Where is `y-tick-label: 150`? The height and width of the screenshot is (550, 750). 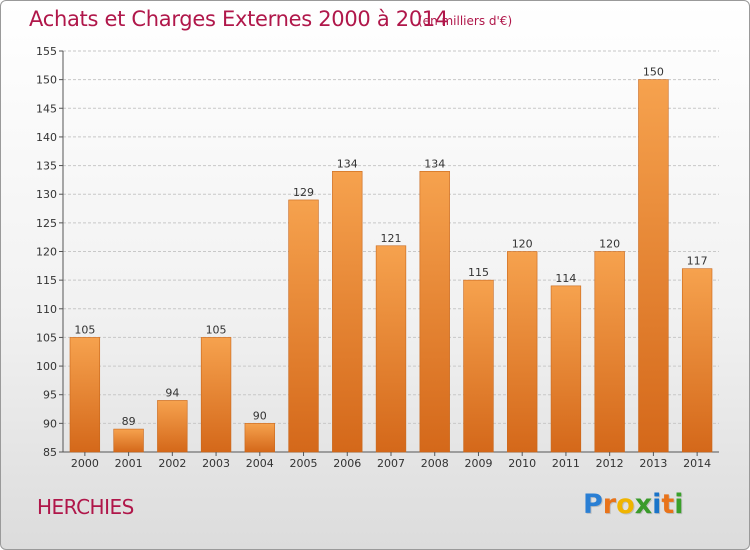
y-tick-label: 150 is located at coordinates (46, 80).